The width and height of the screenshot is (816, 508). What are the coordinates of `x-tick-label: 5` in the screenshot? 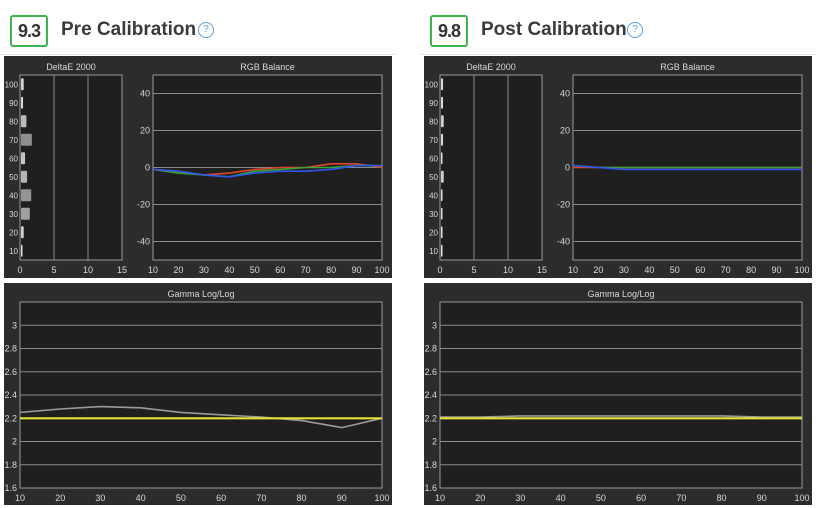 It's located at (473, 270).